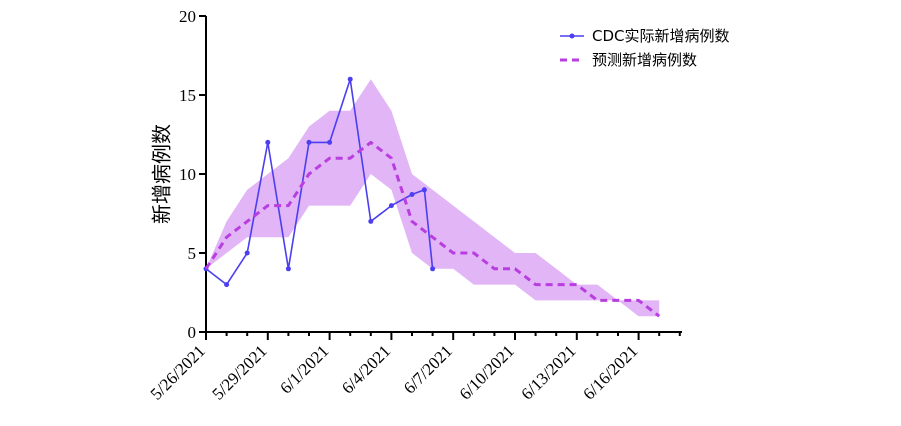 This screenshot has width=901, height=426. What do you see at coordinates (192, 332) in the screenshot?
I see `y-tick-label: 0` at bounding box center [192, 332].